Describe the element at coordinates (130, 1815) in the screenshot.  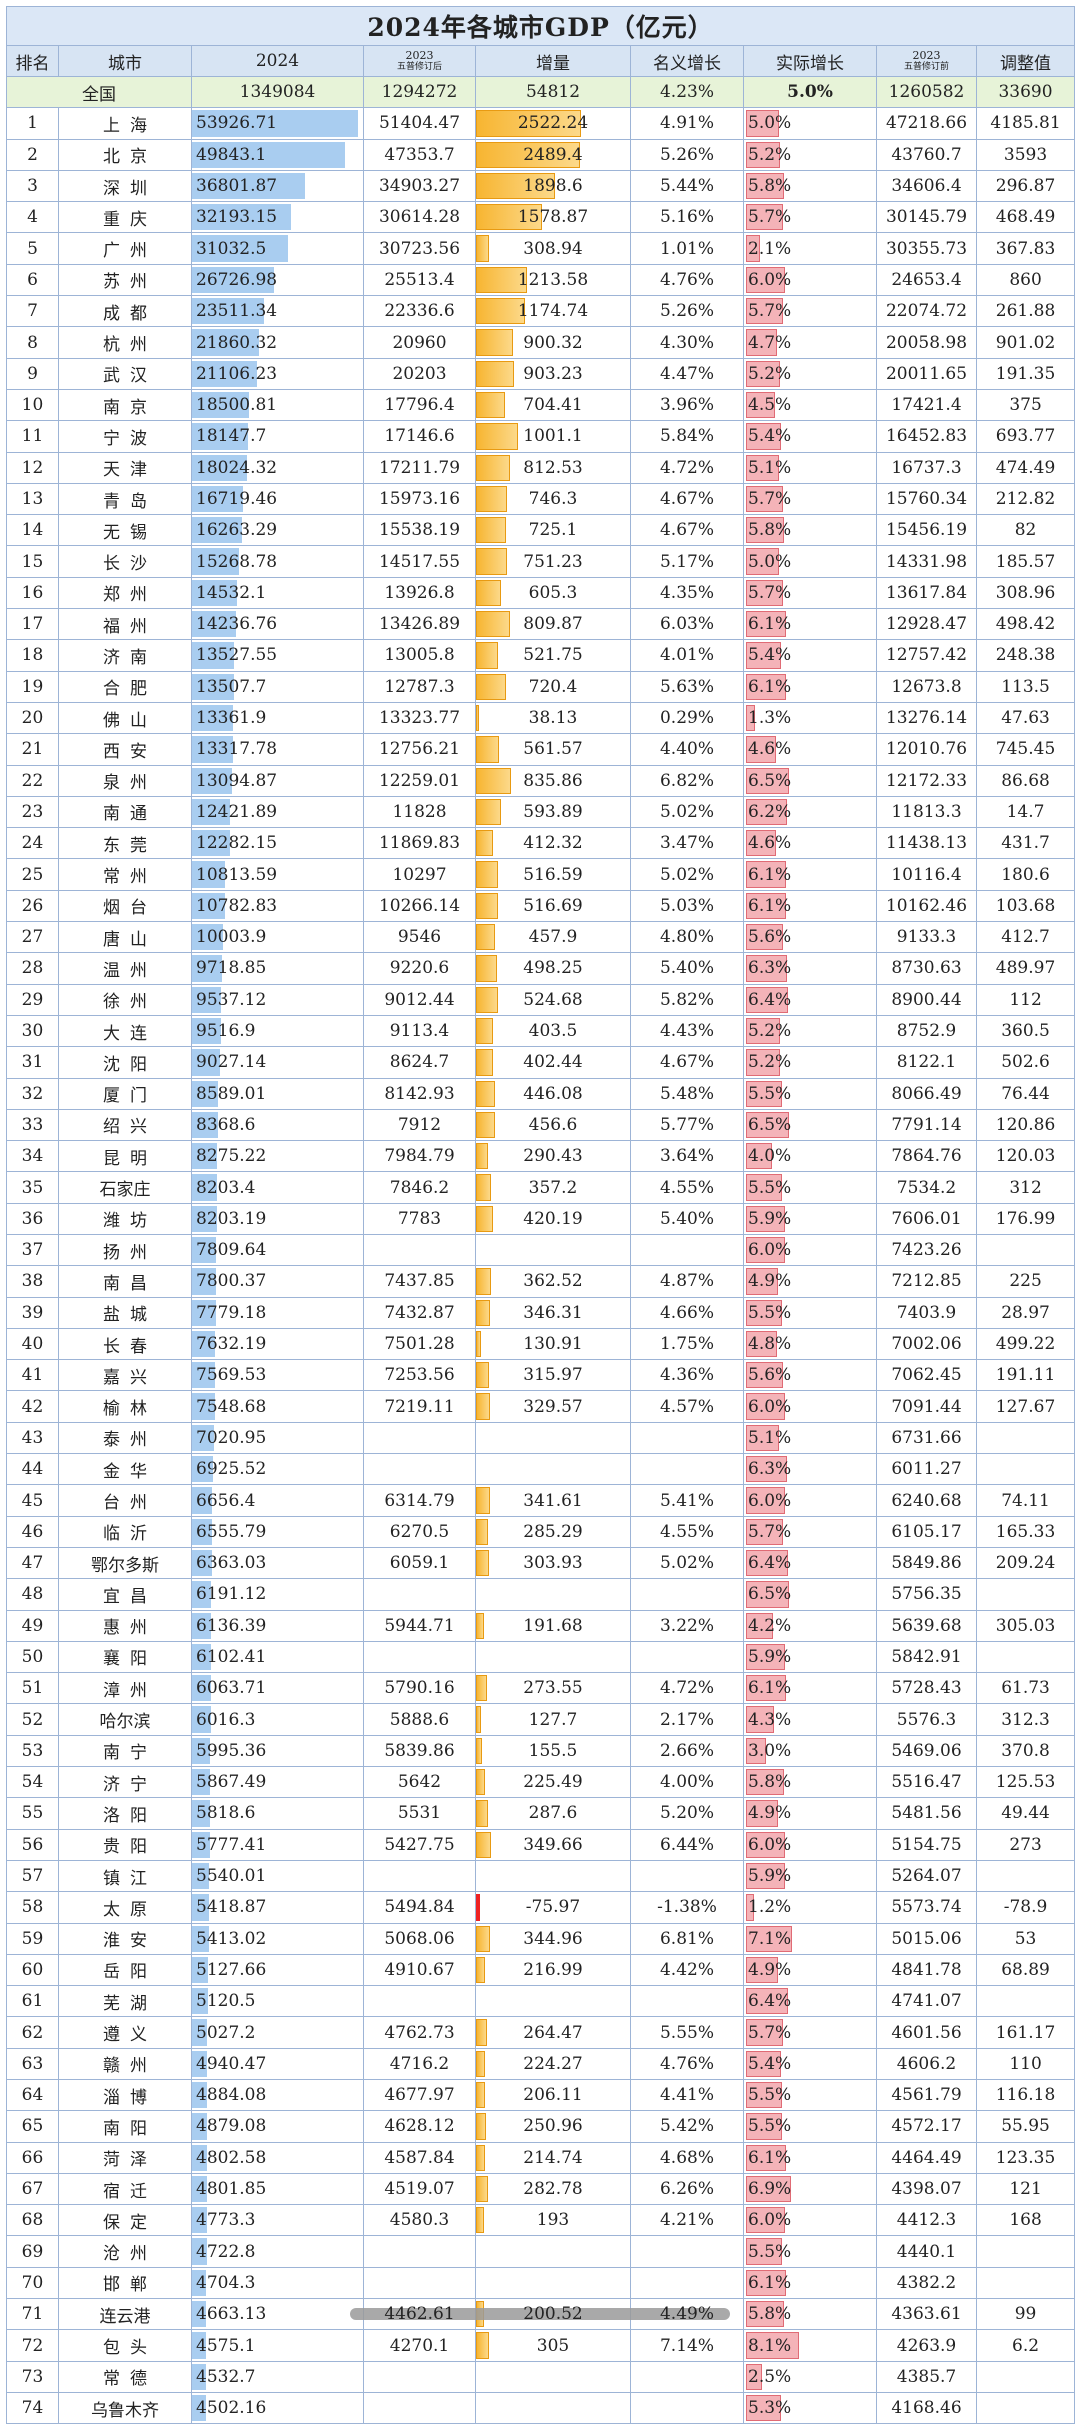
I see `city-cell-text: 洛阳` at that location.